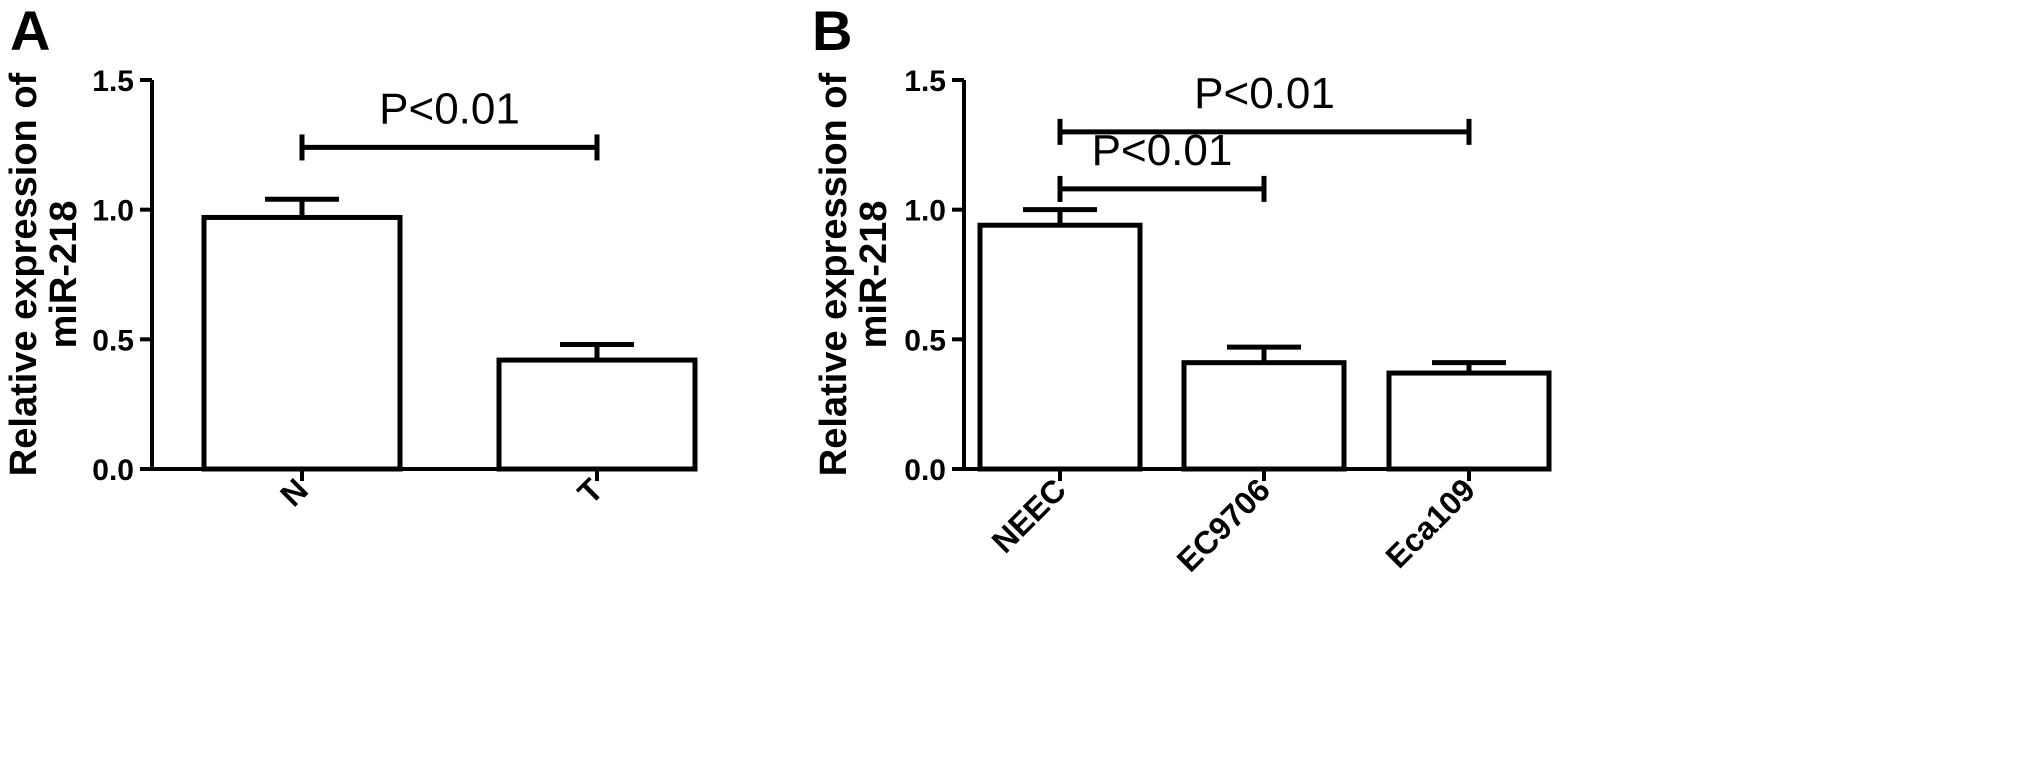  Describe the element at coordinates (1029, 515) in the screenshot. I see `x-category-label: NEEC` at that location.